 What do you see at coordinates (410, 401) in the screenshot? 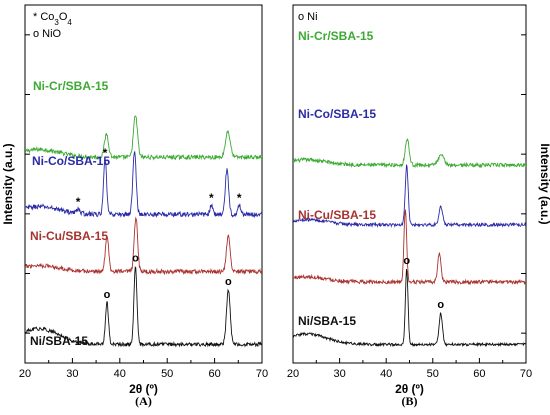
I see `panel-label: (B)` at bounding box center [410, 401].